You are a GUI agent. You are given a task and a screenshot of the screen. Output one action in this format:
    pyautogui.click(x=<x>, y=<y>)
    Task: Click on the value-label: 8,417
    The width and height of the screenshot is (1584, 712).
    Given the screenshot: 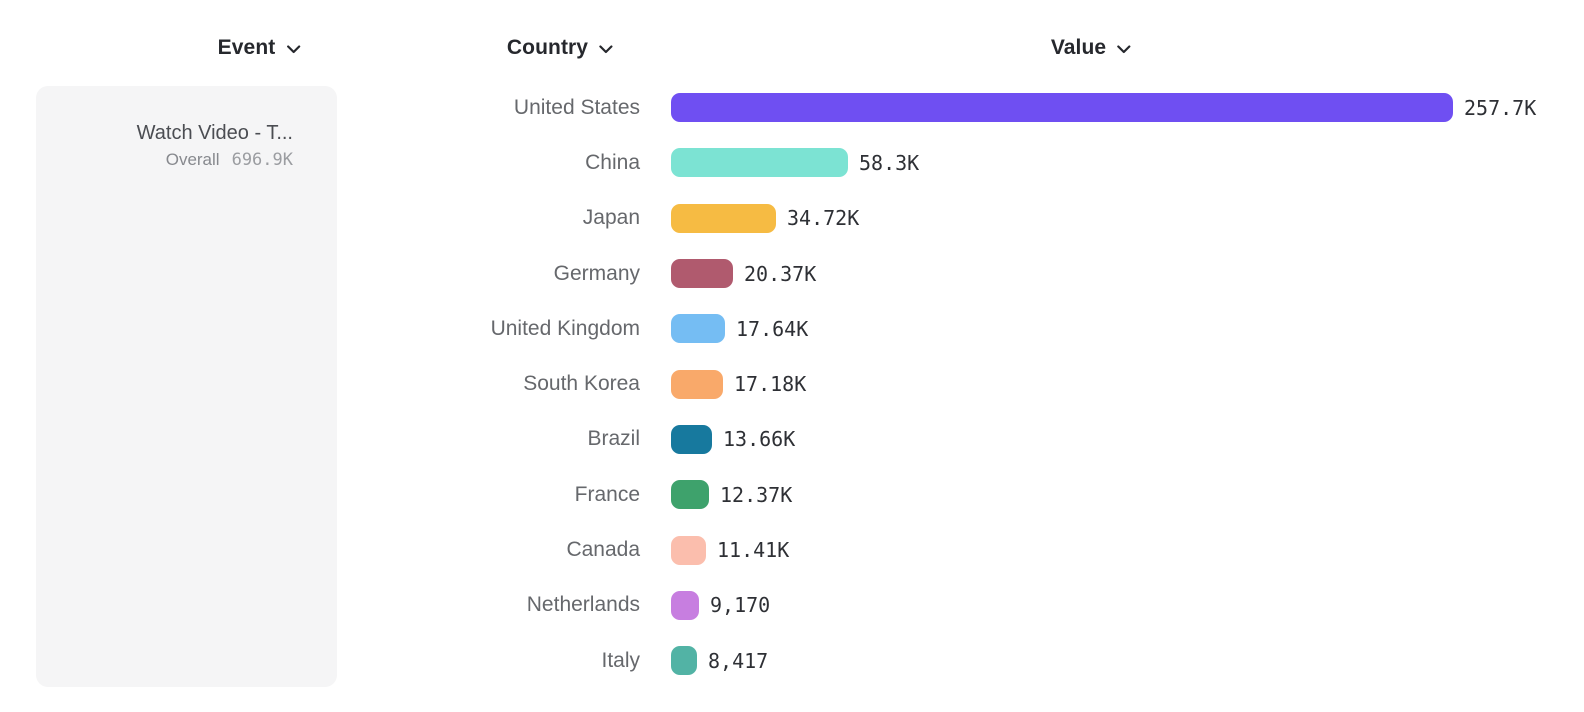 What is the action you would take?
    pyautogui.click(x=738, y=660)
    